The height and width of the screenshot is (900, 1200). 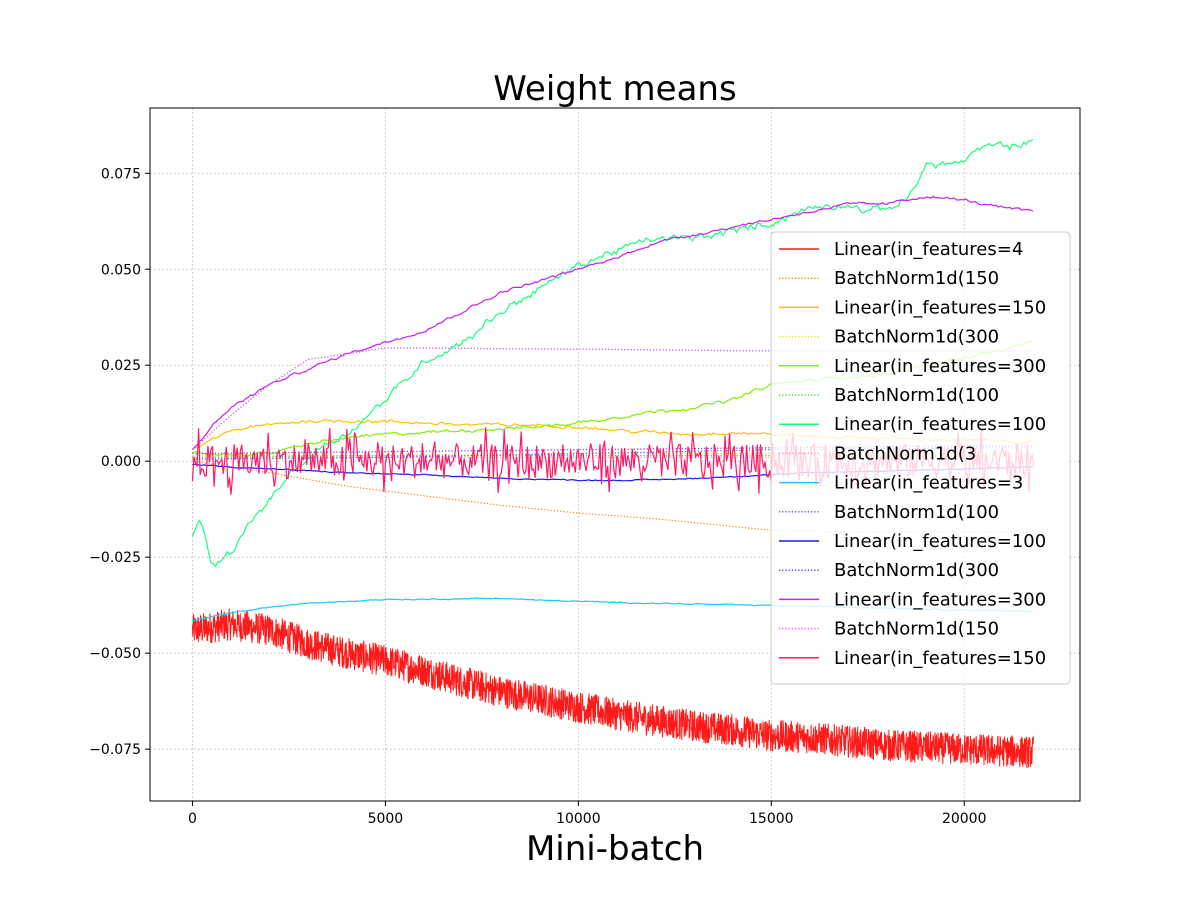 I want to click on y-tick-label: 0.075, so click(x=121, y=174).